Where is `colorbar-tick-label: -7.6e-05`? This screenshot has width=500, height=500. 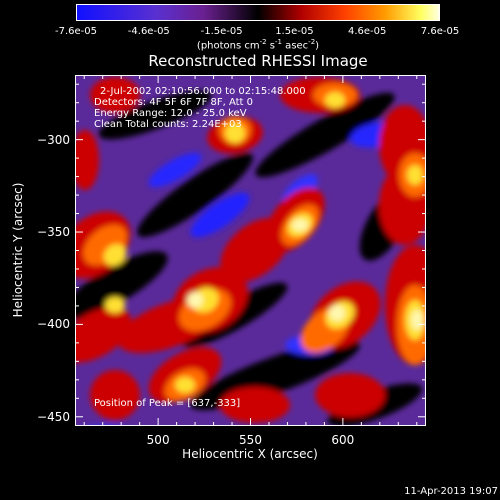
colorbar-tick-label: -7.6e-05 is located at coordinates (76, 31).